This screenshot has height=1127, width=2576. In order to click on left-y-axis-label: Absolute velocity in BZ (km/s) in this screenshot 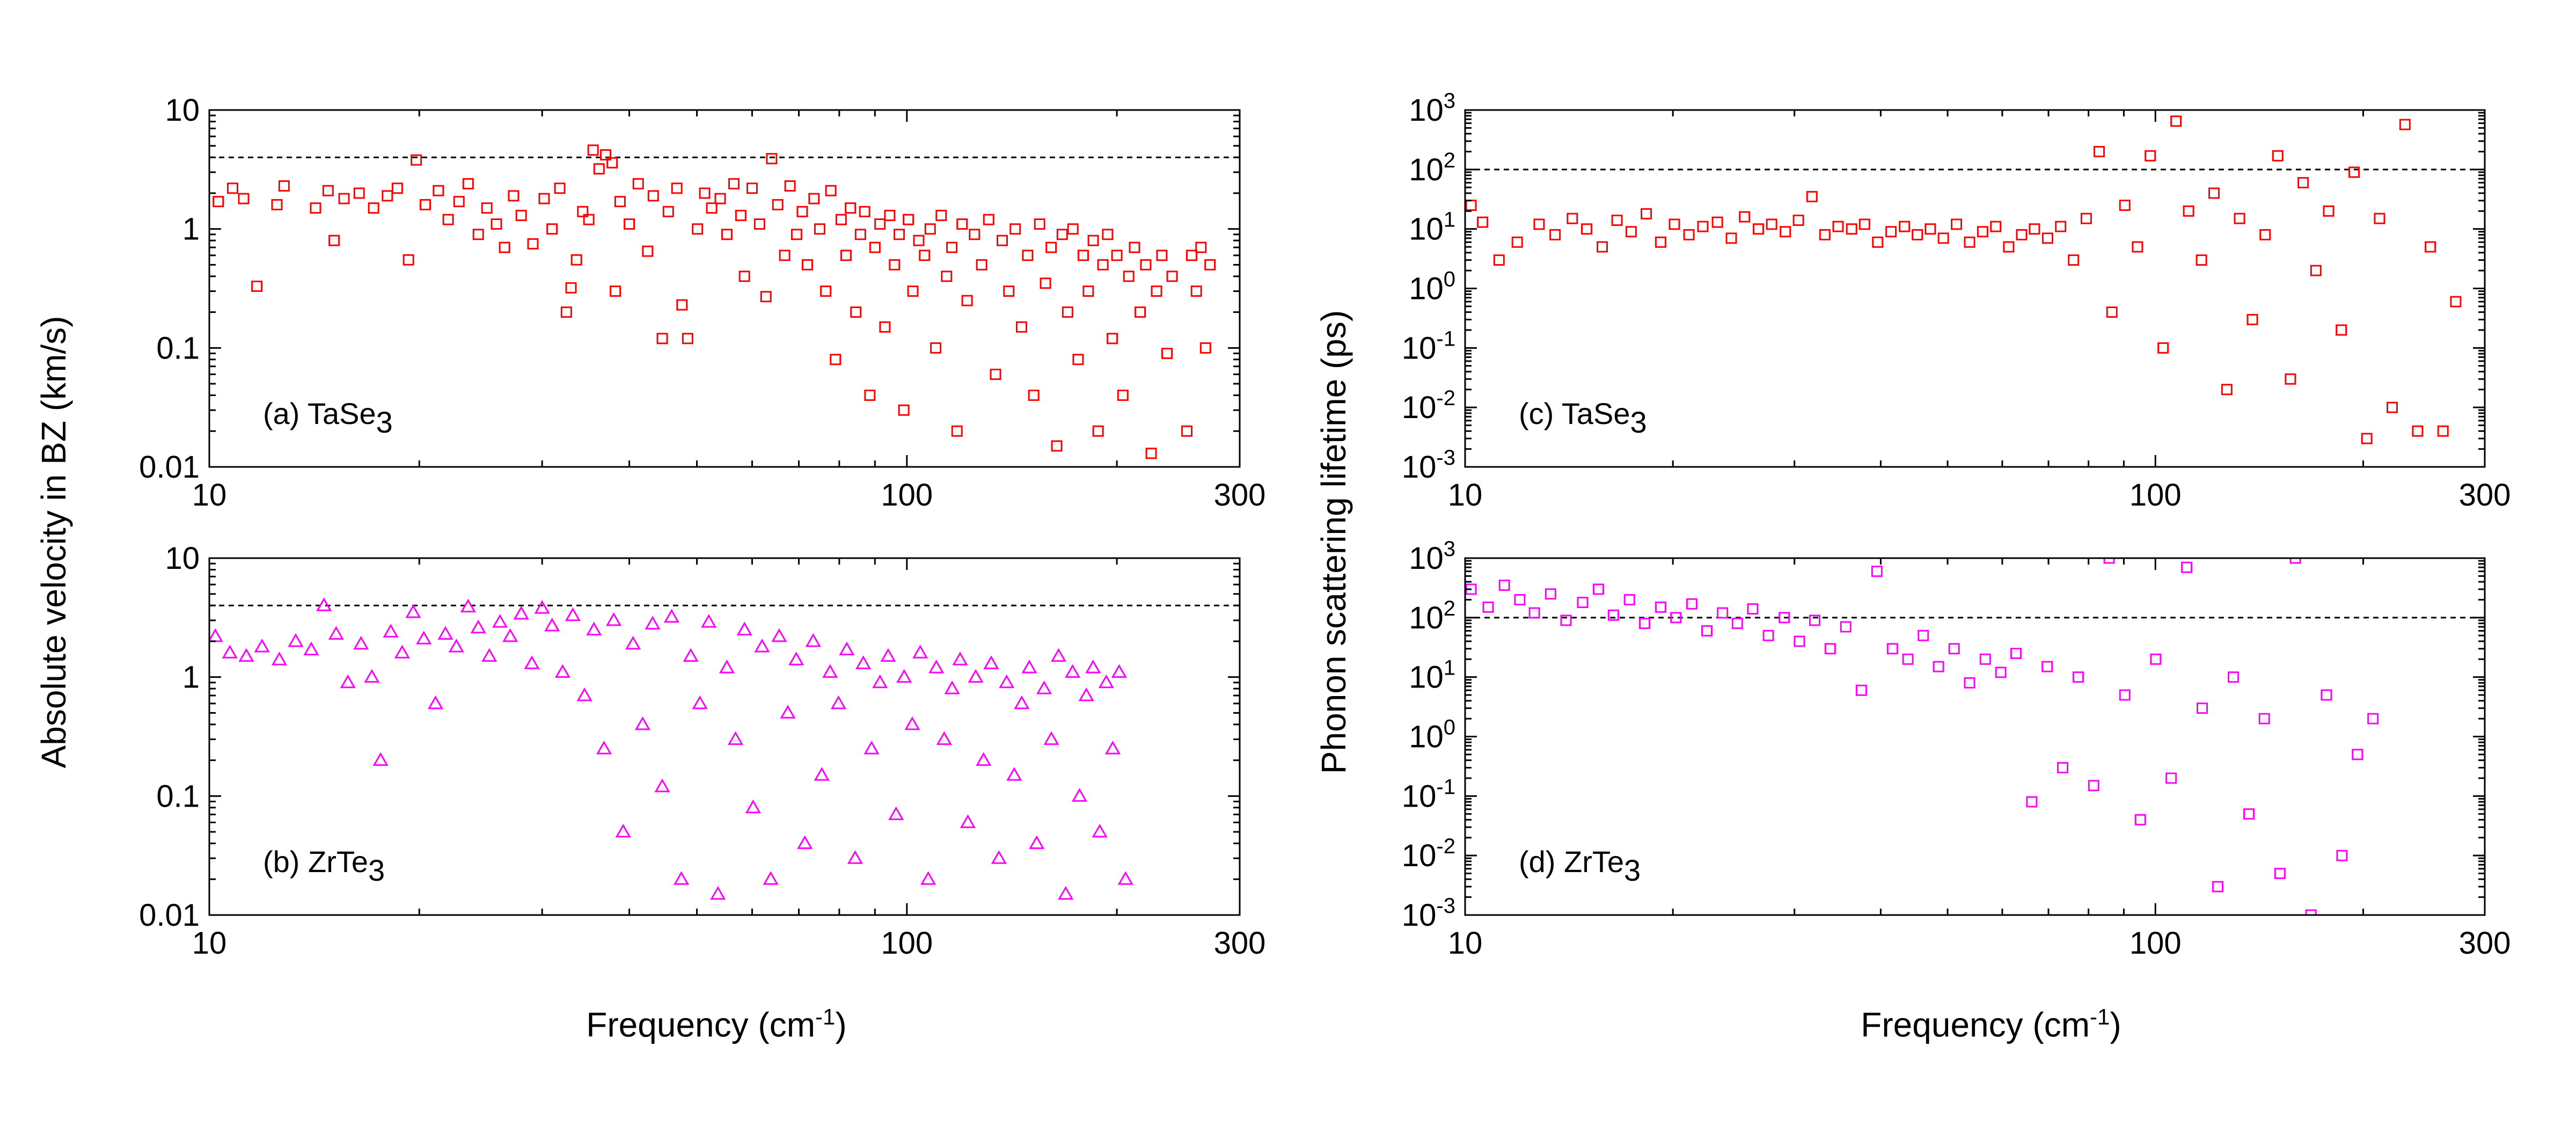, I will do `click(53, 542)`.